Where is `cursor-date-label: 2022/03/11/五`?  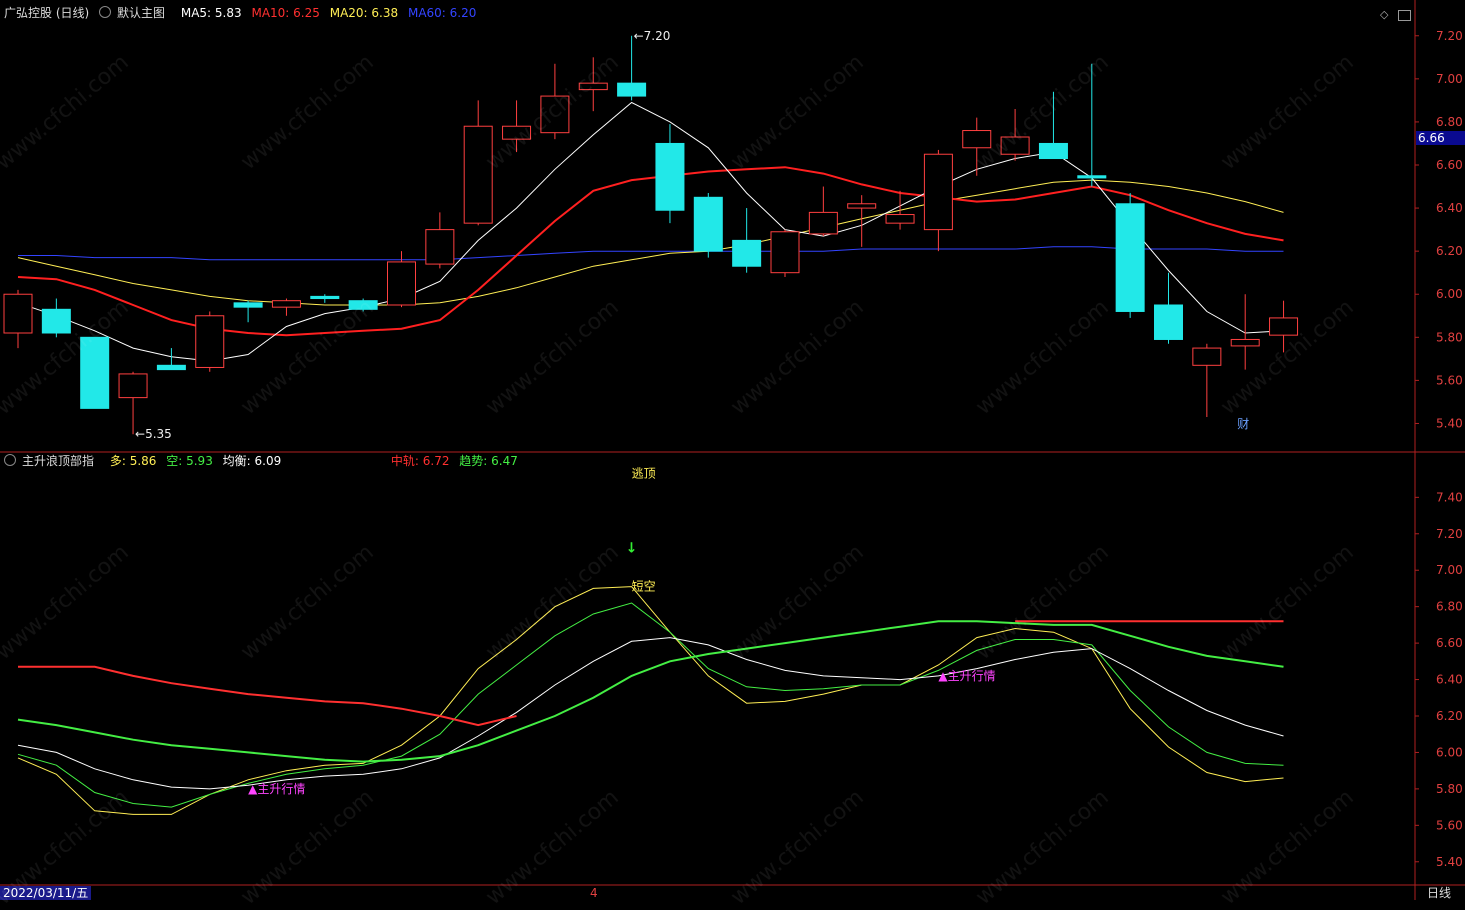
cursor-date-label: 2022/03/11/五 is located at coordinates (46, 893).